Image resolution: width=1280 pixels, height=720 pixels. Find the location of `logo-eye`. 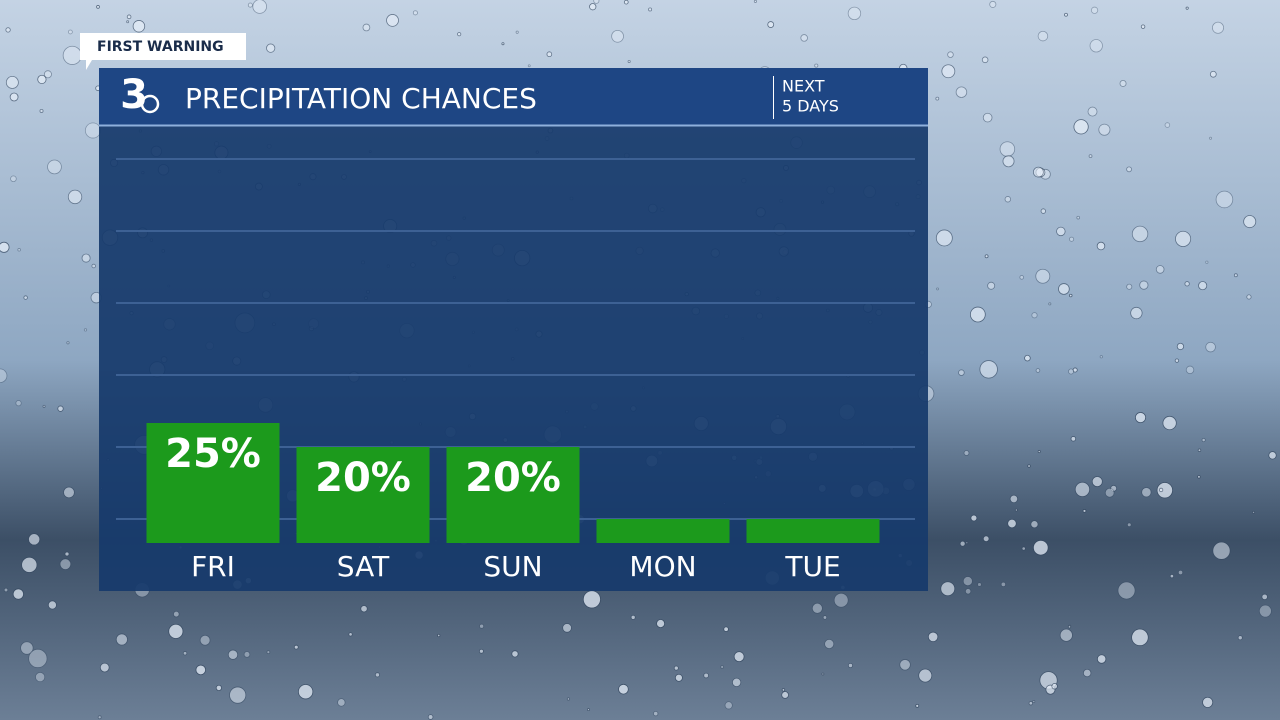

logo-eye is located at coordinates (150, 104).